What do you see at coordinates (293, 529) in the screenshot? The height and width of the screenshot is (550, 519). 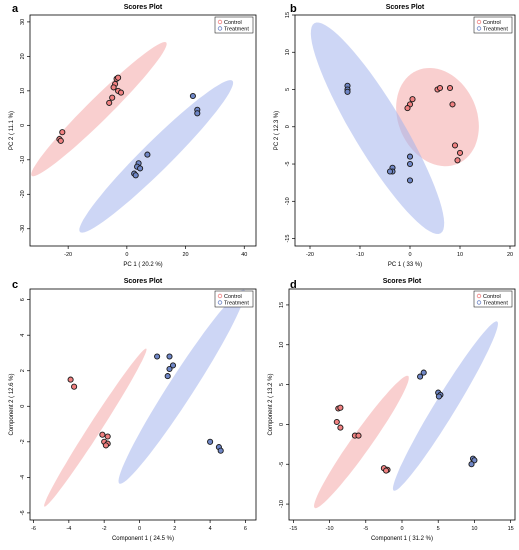 I see `x-tick-label: -15` at bounding box center [293, 529].